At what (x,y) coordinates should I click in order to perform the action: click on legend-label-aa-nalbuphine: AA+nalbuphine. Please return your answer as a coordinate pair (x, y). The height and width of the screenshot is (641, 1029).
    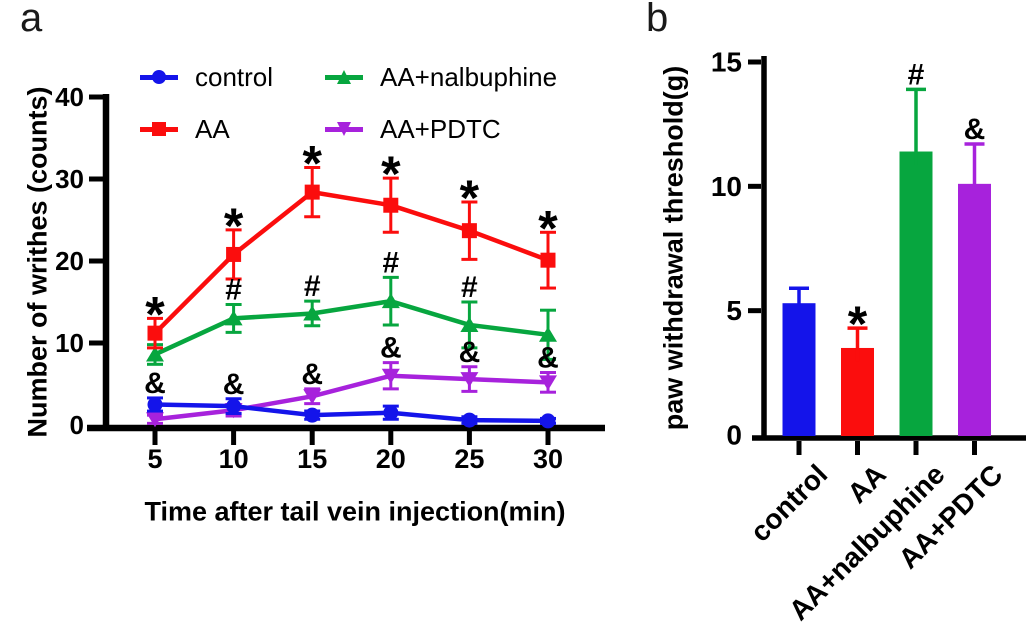
    Looking at the image, I should click on (469, 76).